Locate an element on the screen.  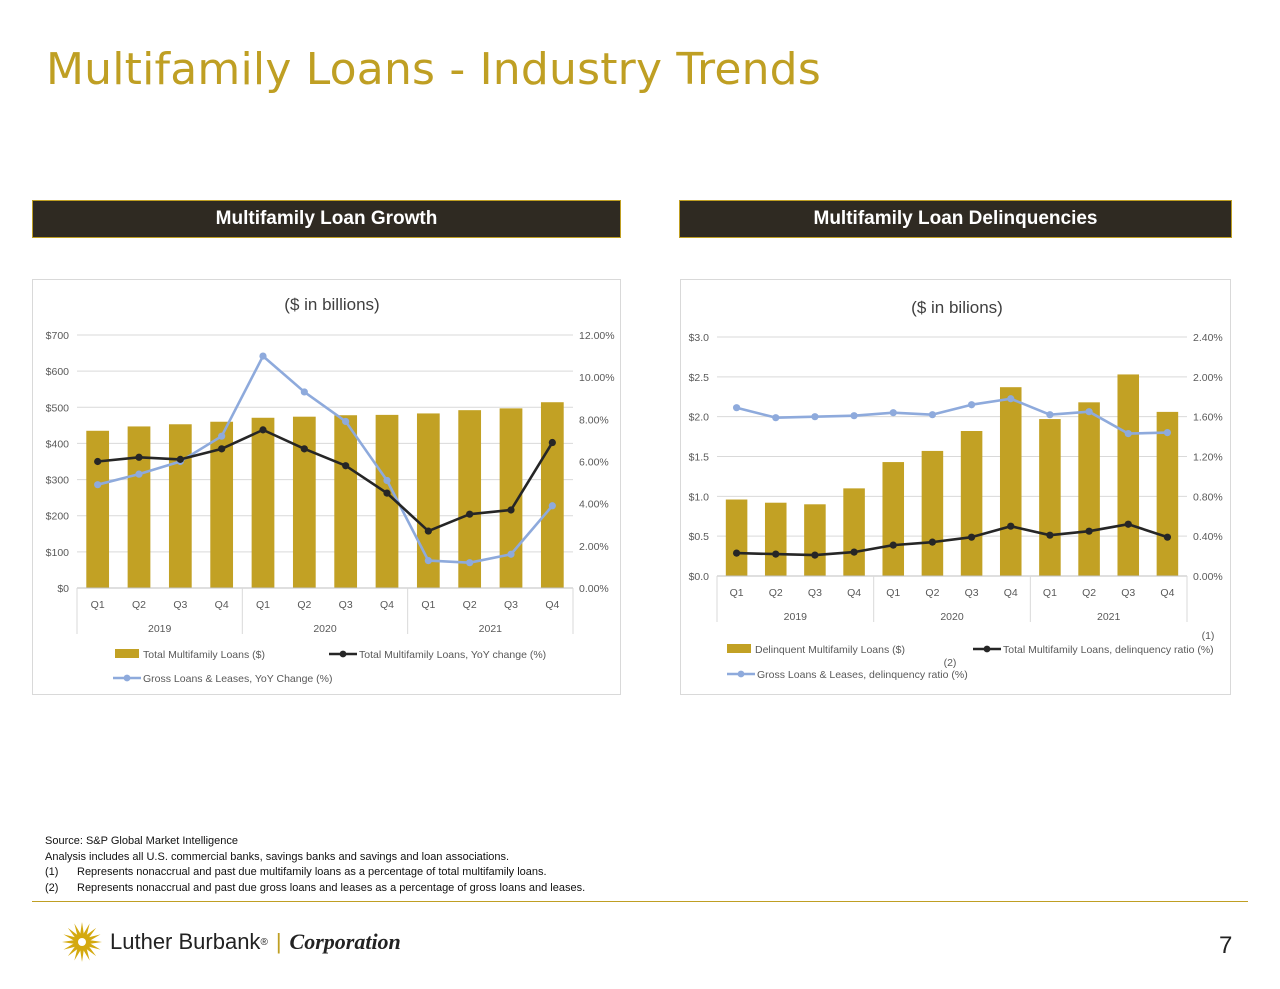
y-right-tick-label: 2.40% is located at coordinates (1208, 338).